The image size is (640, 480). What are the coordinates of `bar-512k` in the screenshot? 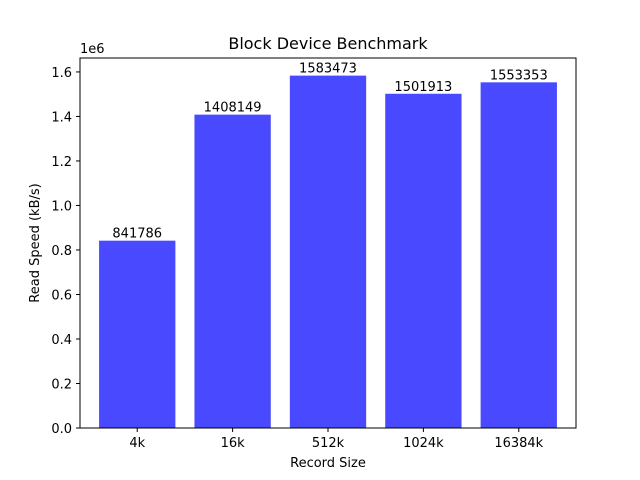 It's located at (328, 252).